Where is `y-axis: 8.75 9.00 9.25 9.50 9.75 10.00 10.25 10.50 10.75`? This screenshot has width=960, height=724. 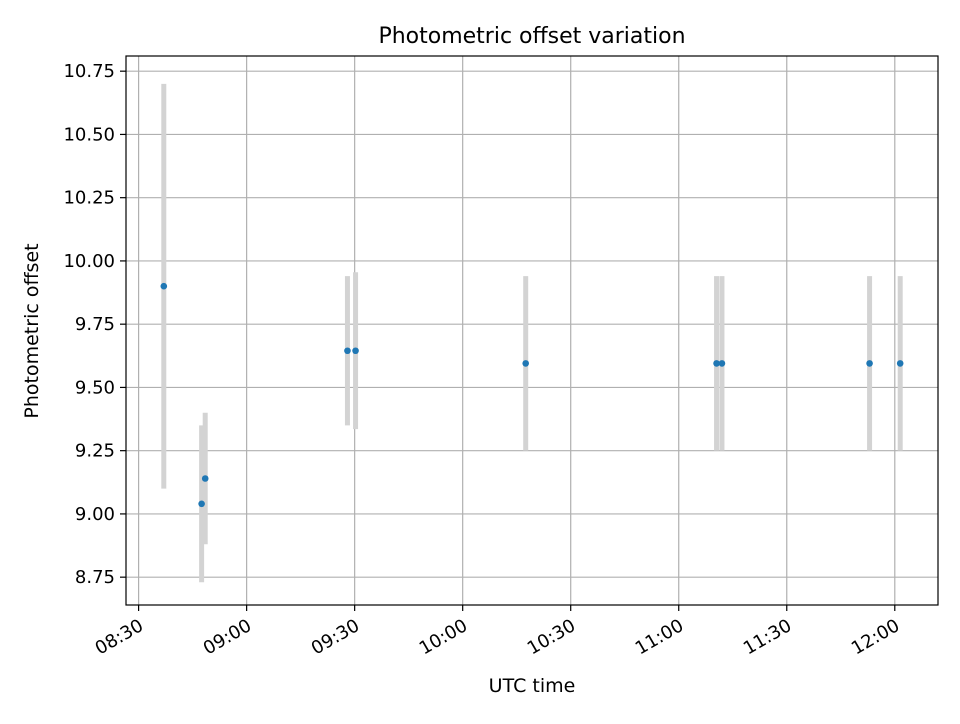 y-axis: 8.75 9.00 9.25 9.50 9.75 10.00 10.25 10.50 10.75 is located at coordinates (94, 324).